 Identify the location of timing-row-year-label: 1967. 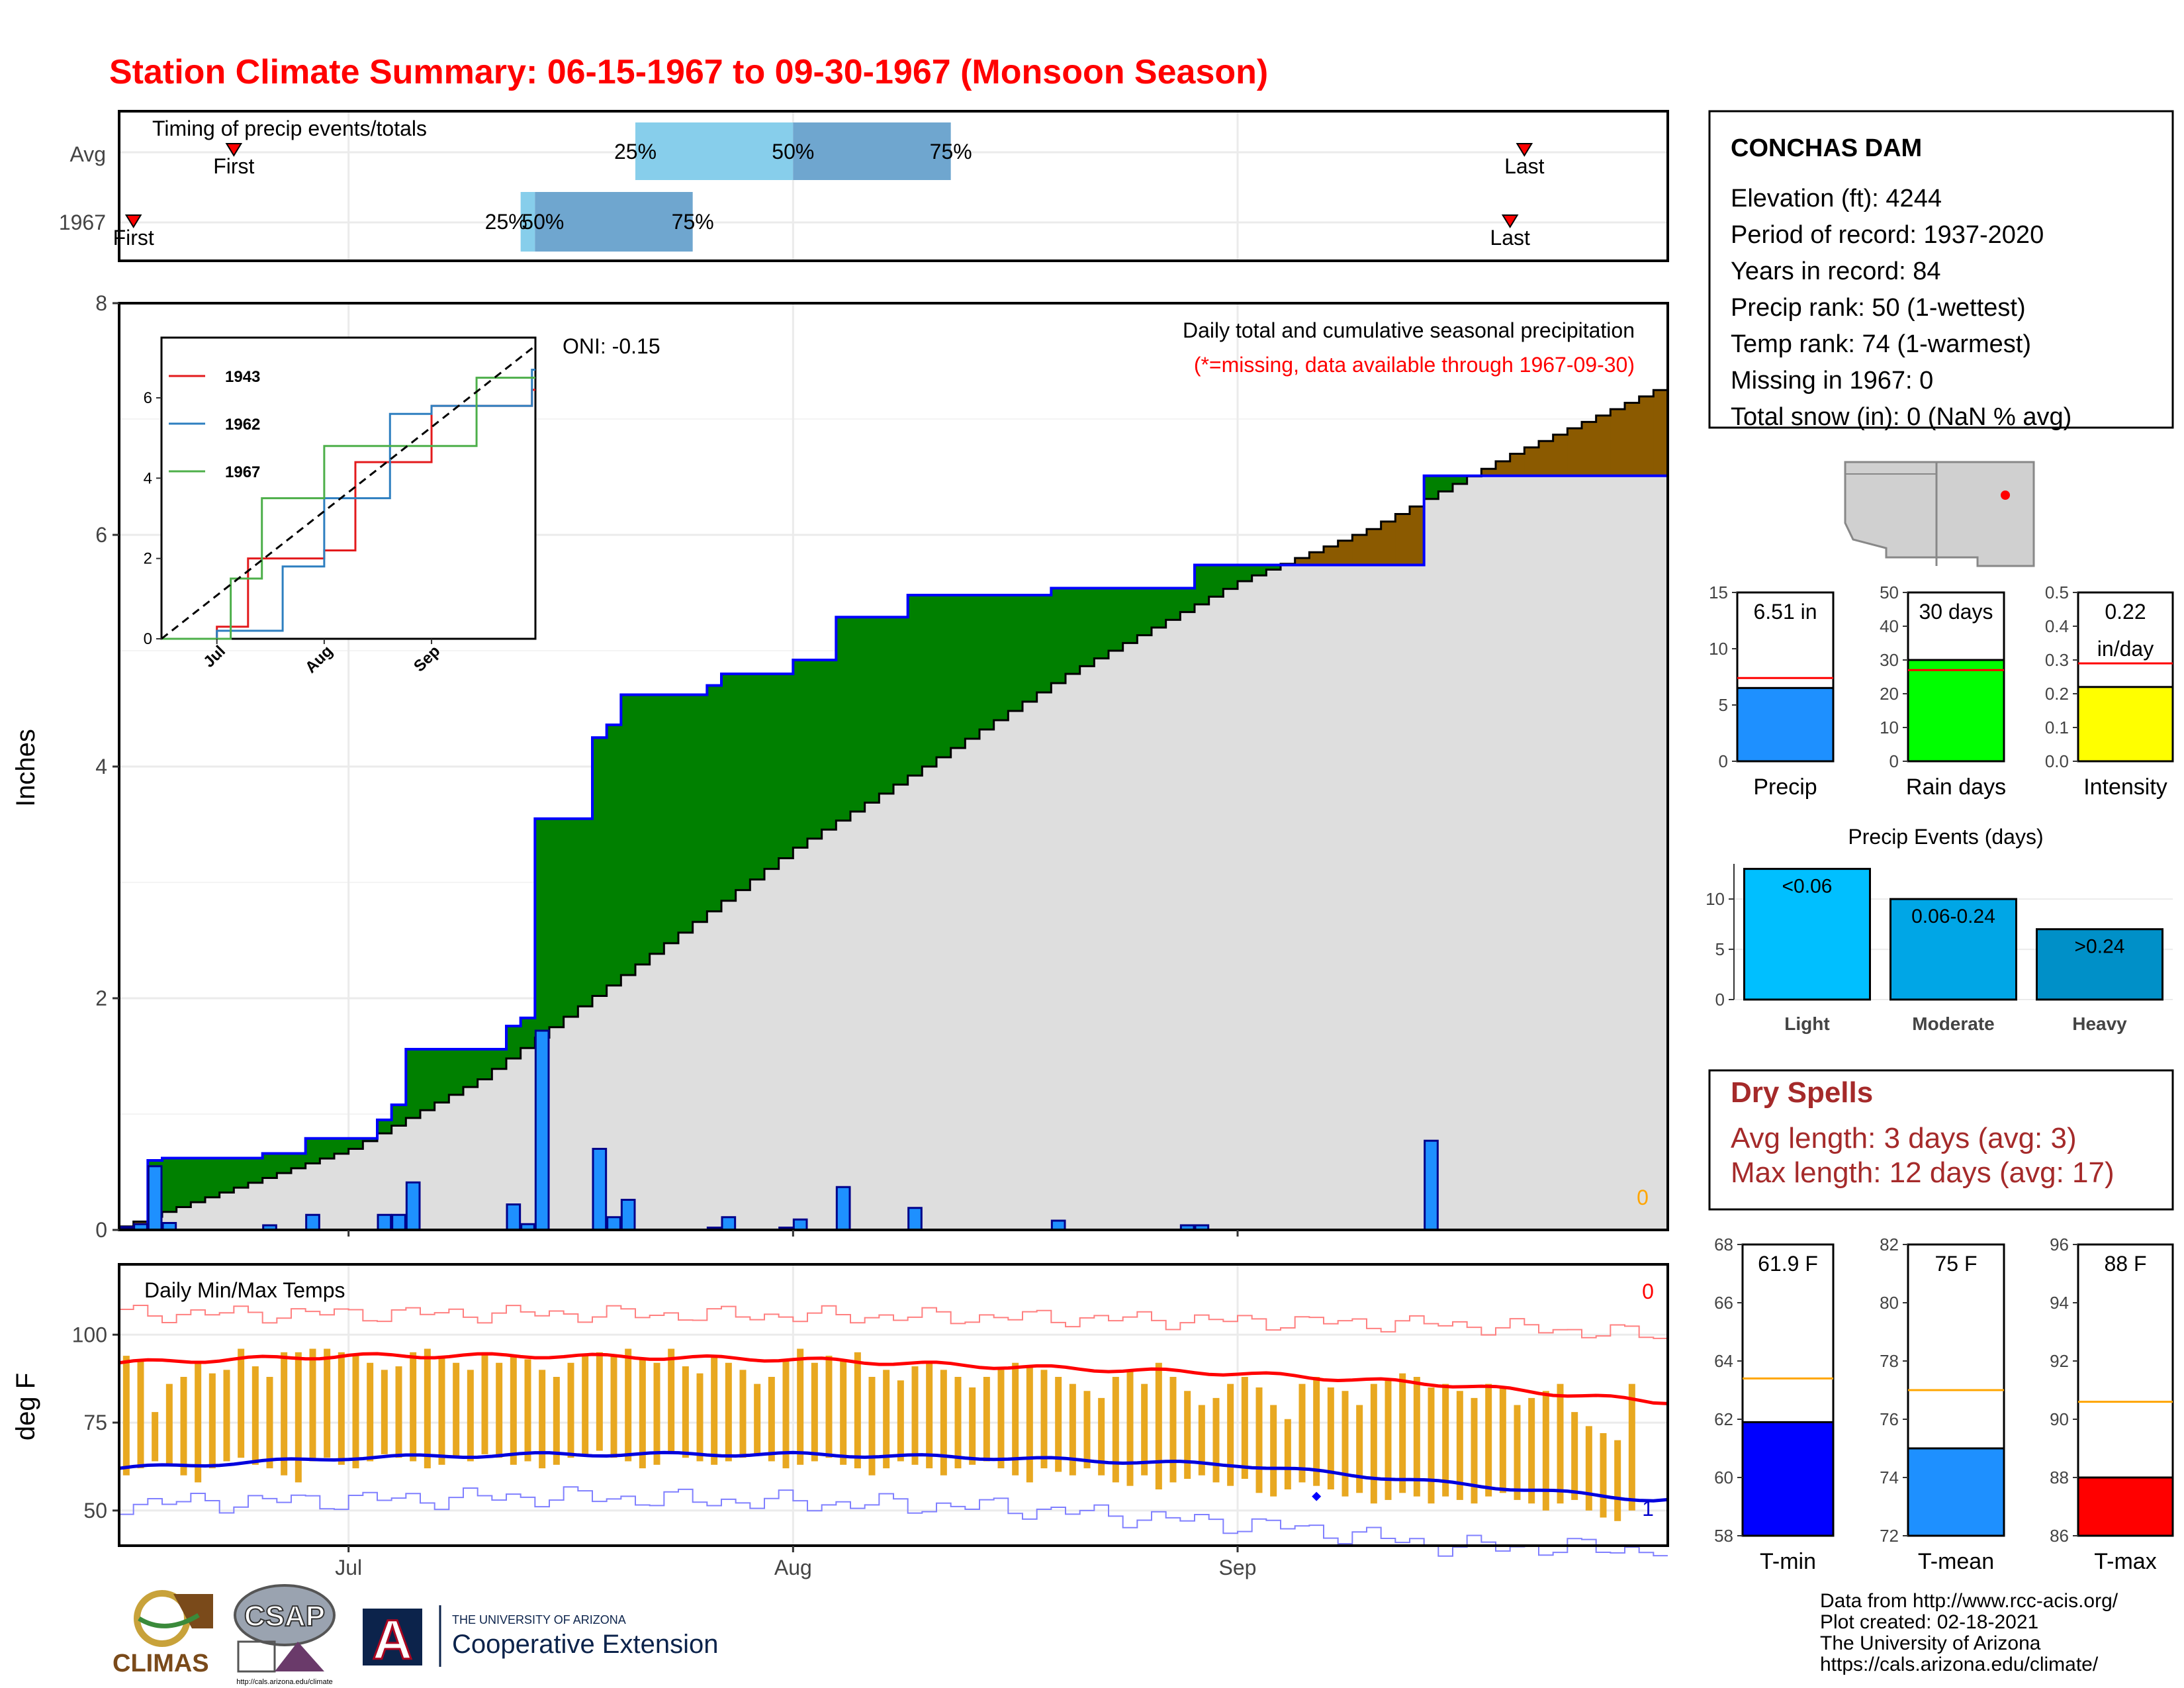
(82, 222).